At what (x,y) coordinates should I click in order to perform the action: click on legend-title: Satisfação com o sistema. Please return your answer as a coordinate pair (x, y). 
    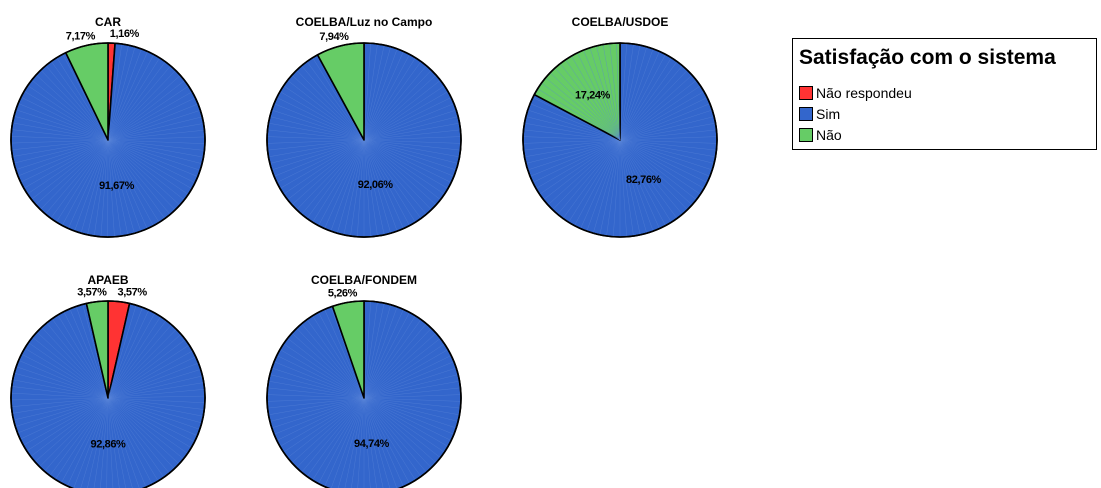
    Looking at the image, I should click on (927, 57).